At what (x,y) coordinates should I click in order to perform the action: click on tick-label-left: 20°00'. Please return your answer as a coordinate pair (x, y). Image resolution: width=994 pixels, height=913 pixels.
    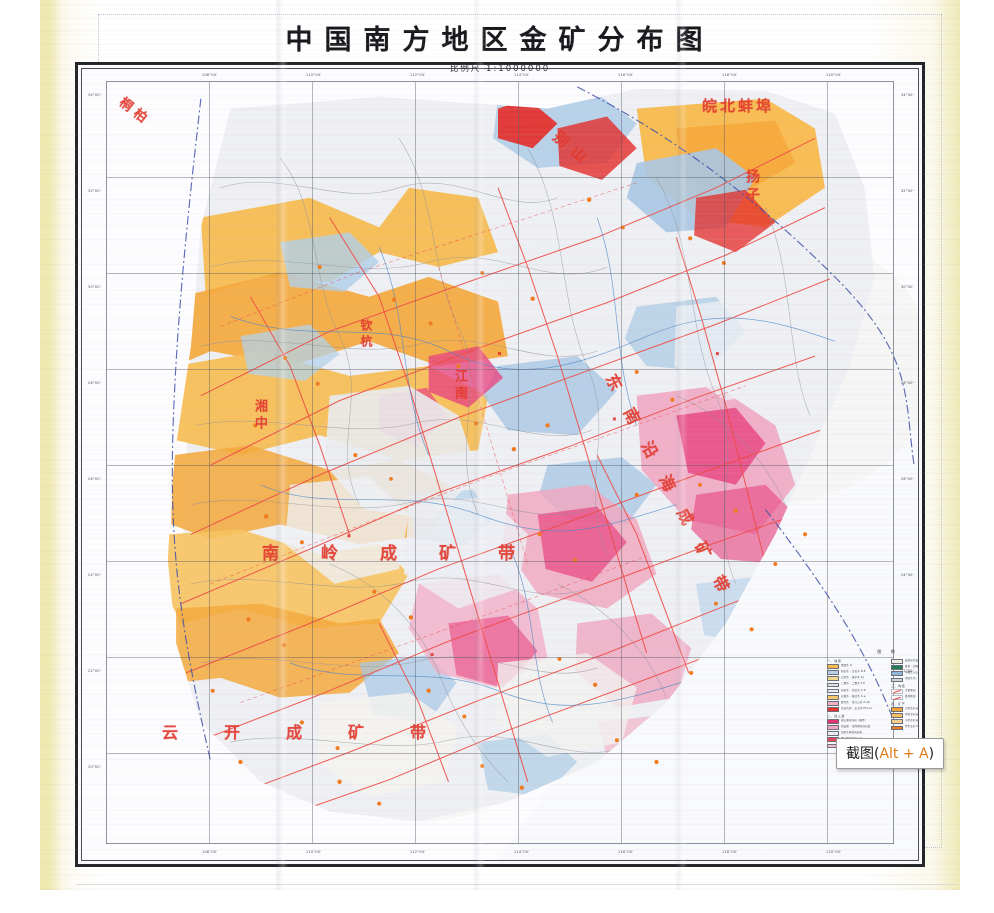
    Looking at the image, I should click on (95, 767).